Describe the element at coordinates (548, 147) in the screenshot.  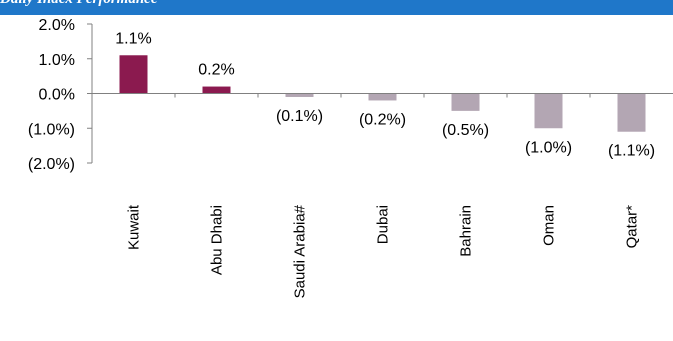
I see `data-label: (1.0%)` at that location.